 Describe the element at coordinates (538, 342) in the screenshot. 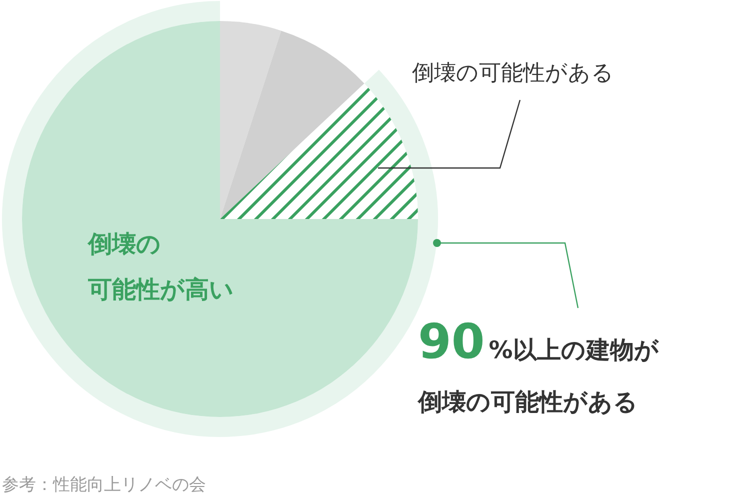

I see `text: 90%以上の建物が` at that location.